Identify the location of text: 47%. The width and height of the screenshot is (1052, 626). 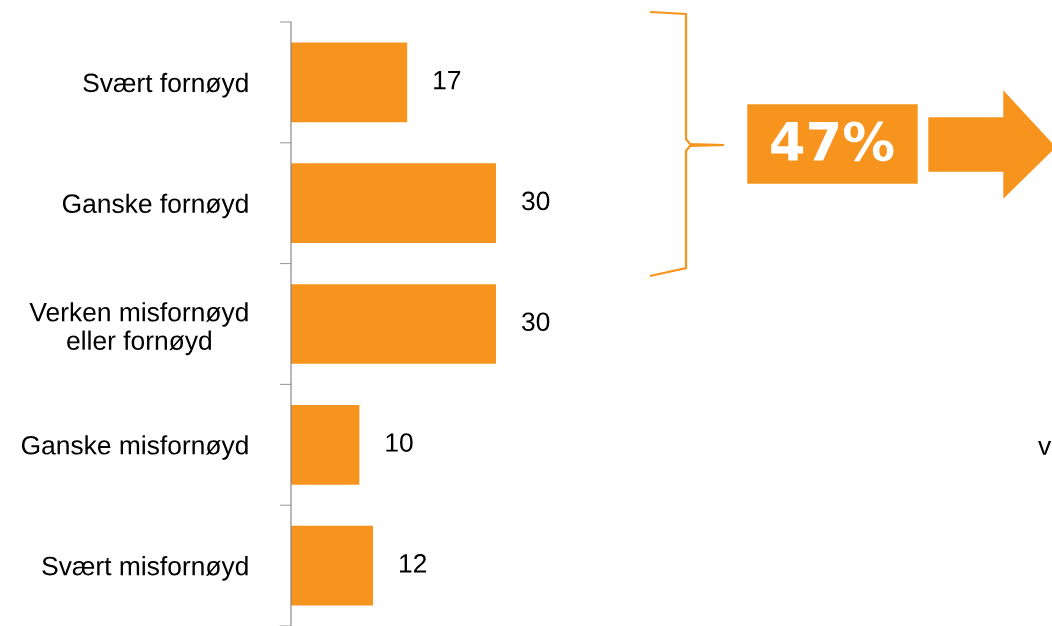
(832, 141).